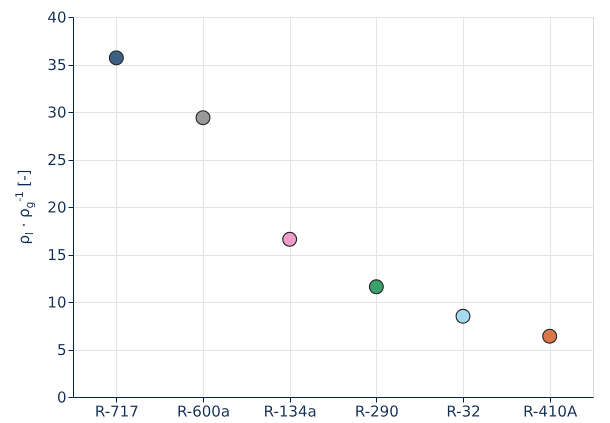 This screenshot has width=610, height=423. I want to click on y-tick-label: 5, so click(61, 350).